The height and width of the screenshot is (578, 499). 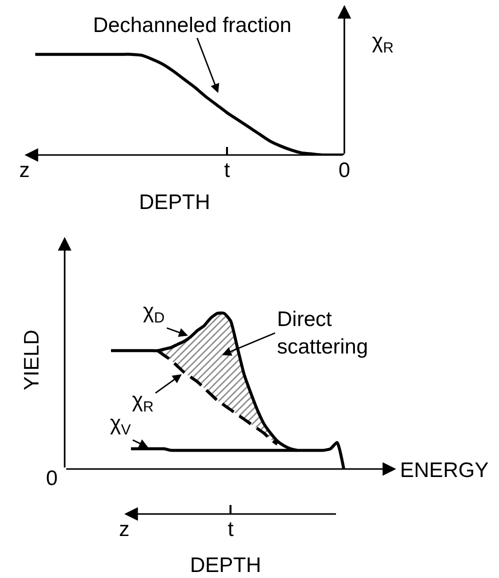 What do you see at coordinates (322, 333) in the screenshot?
I see `annotation: Direct scattering` at bounding box center [322, 333].